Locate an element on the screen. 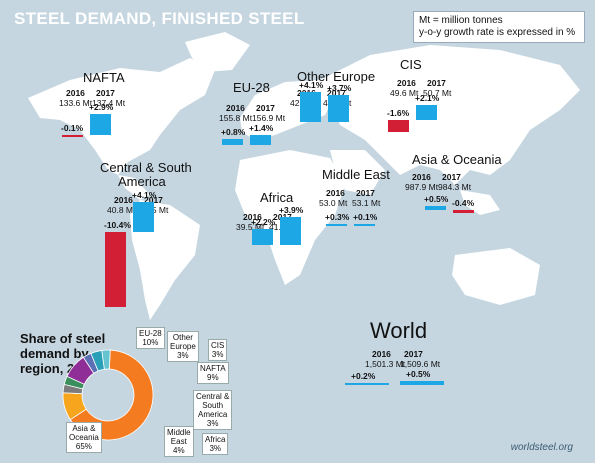 Image resolution: width=595 pixels, height=463 pixels. growth-bar-2017-asia-oceania is located at coordinates (463, 211).